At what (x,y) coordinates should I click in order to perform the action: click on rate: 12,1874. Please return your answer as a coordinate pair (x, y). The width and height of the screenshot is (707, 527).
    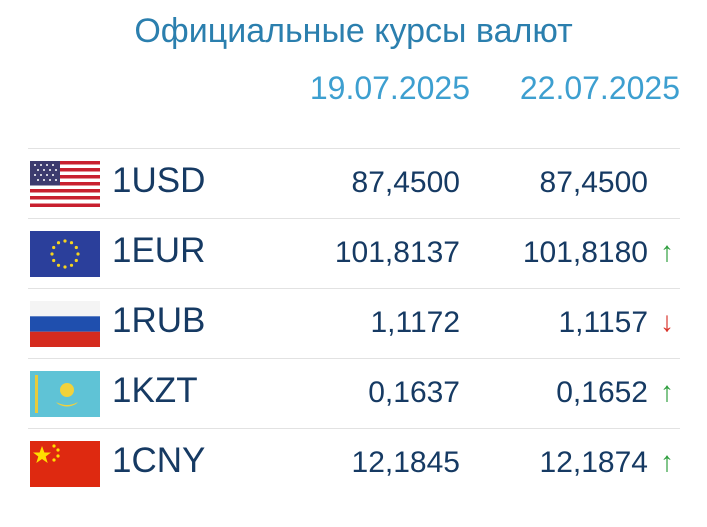
    Looking at the image, I should click on (593, 462).